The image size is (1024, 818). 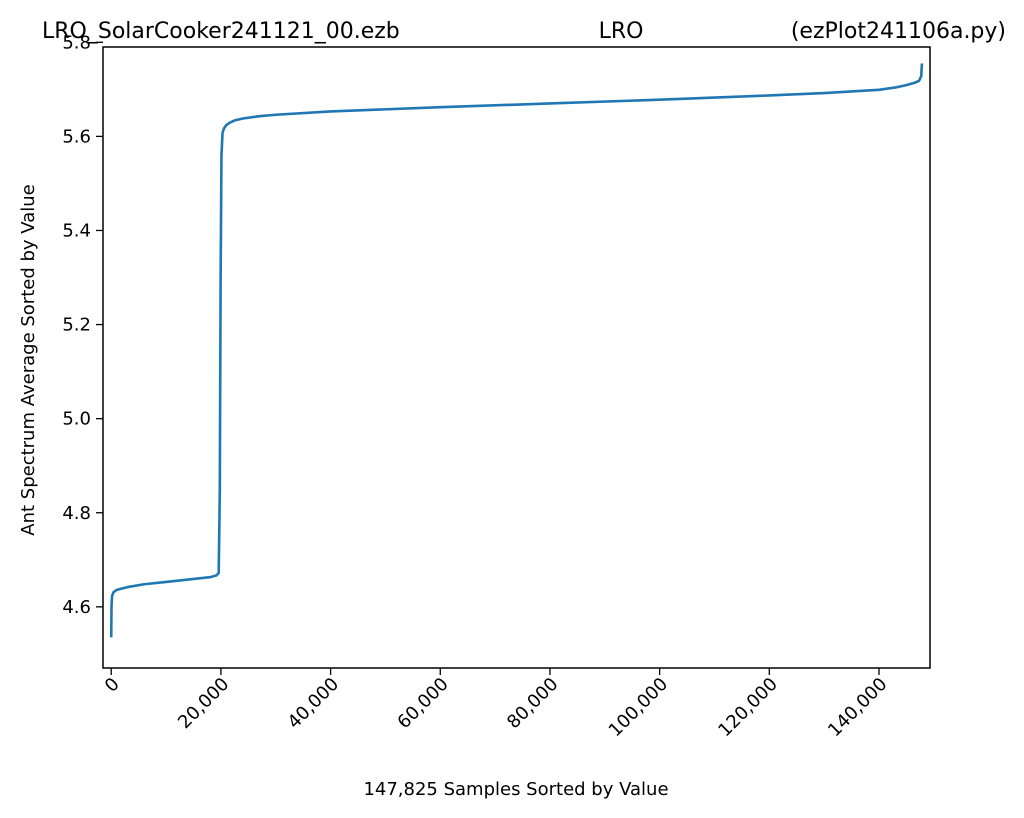 I want to click on title-station: LRO, so click(x=621, y=31).